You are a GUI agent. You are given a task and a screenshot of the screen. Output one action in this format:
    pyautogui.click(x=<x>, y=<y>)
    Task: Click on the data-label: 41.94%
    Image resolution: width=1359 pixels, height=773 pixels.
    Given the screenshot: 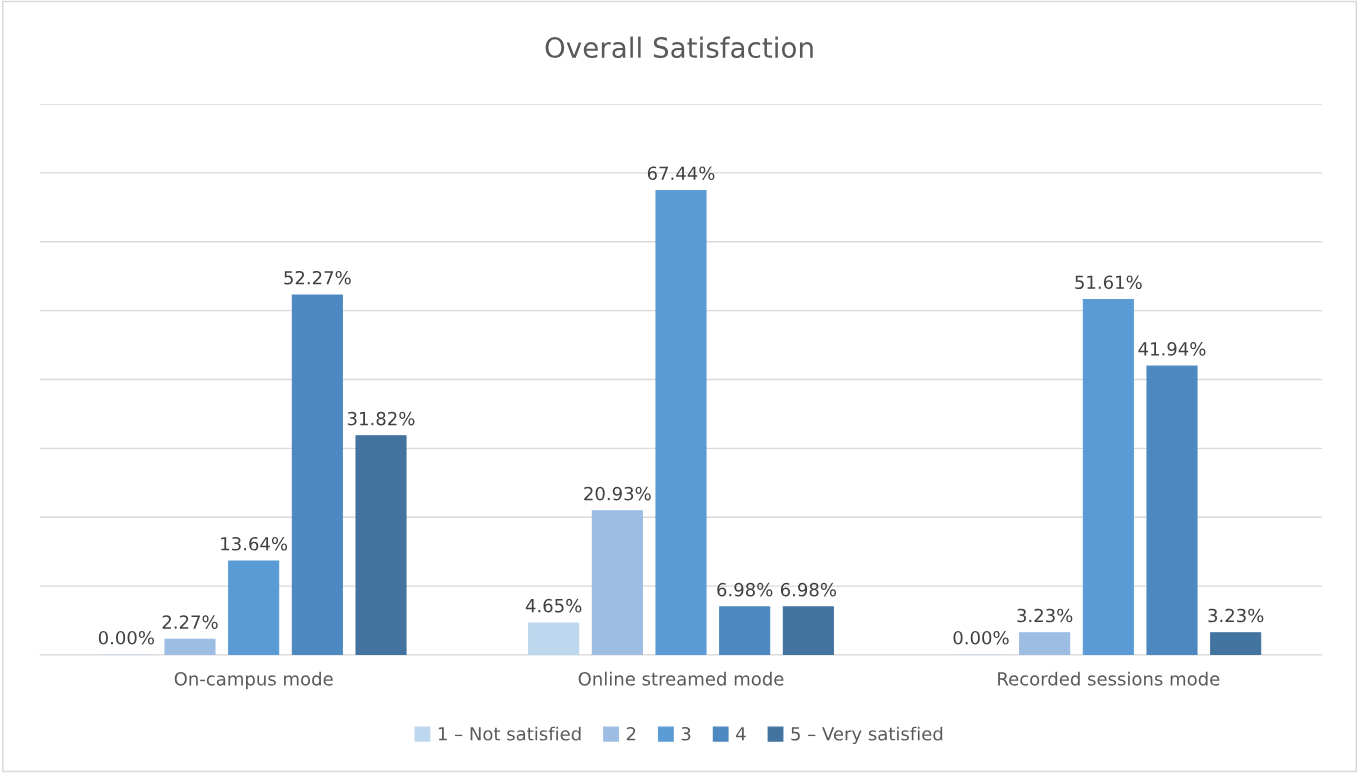 What is the action you would take?
    pyautogui.click(x=1172, y=349)
    